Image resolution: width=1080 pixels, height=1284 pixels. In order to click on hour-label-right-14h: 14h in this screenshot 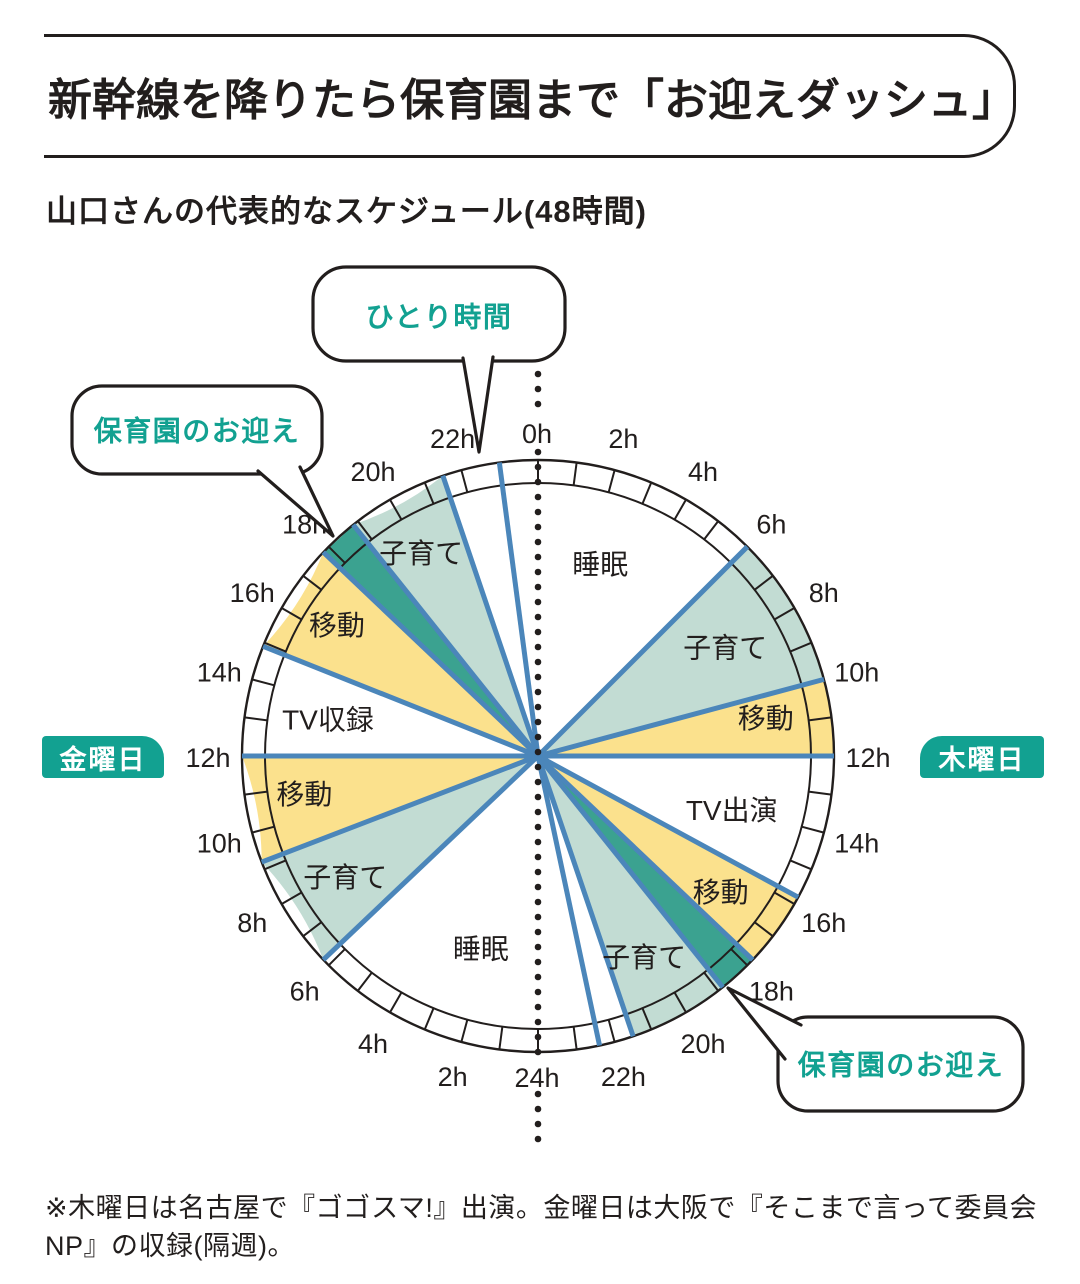, I will do `click(856, 843)`.